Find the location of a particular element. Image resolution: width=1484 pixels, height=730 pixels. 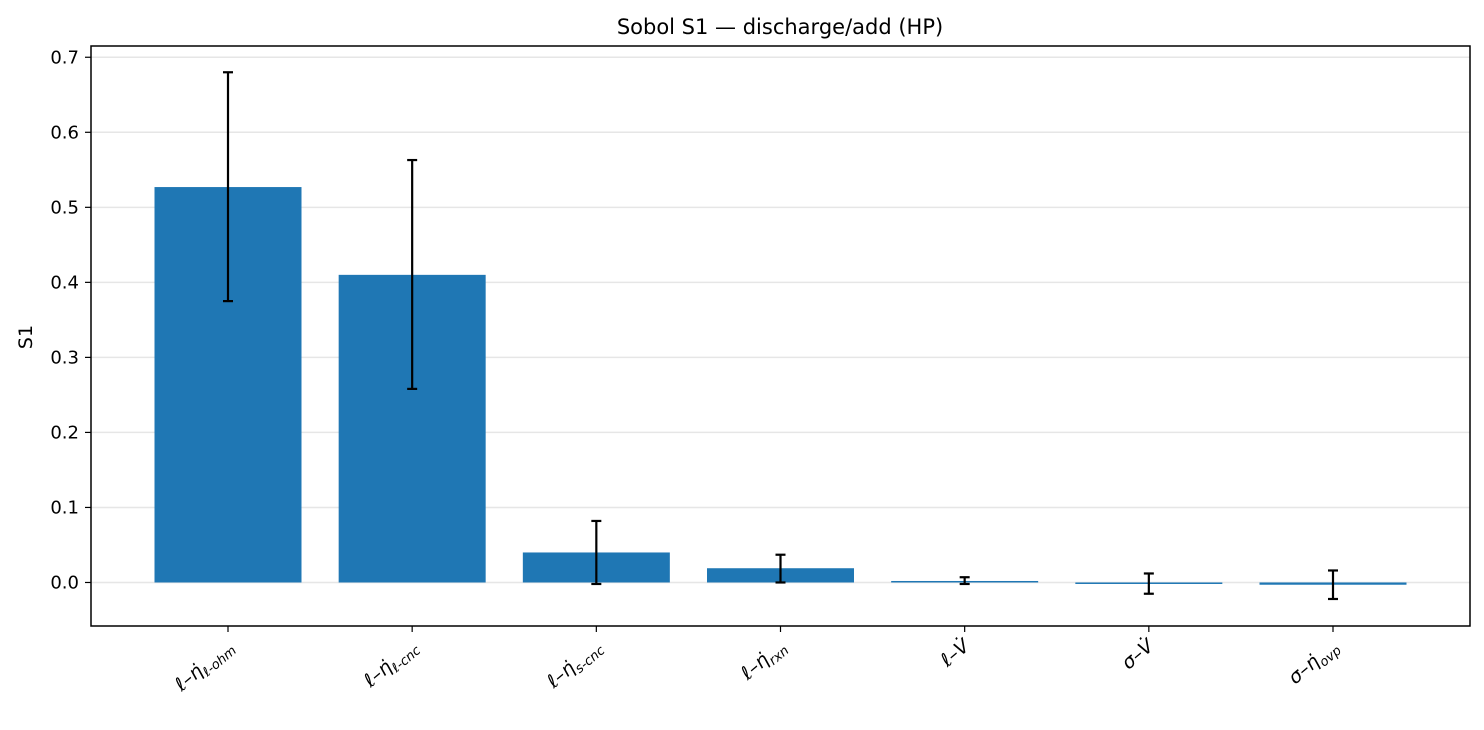

y-tick-label: 0.7 is located at coordinates (64, 57).